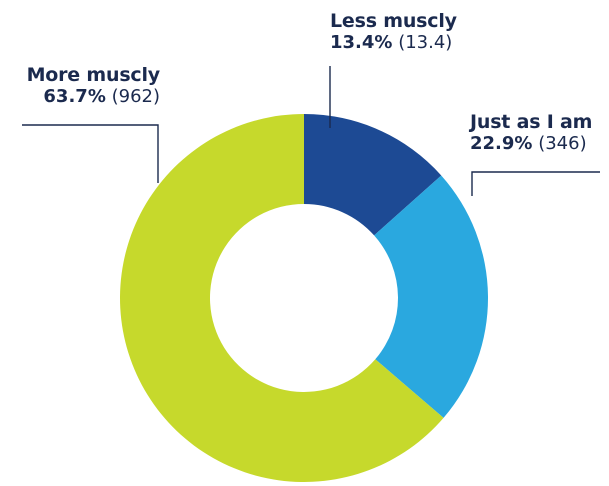 This screenshot has height=486, width=609. What do you see at coordinates (74, 97) in the screenshot?
I see `slice-percent-more-muscly: 63.7%` at bounding box center [74, 97].